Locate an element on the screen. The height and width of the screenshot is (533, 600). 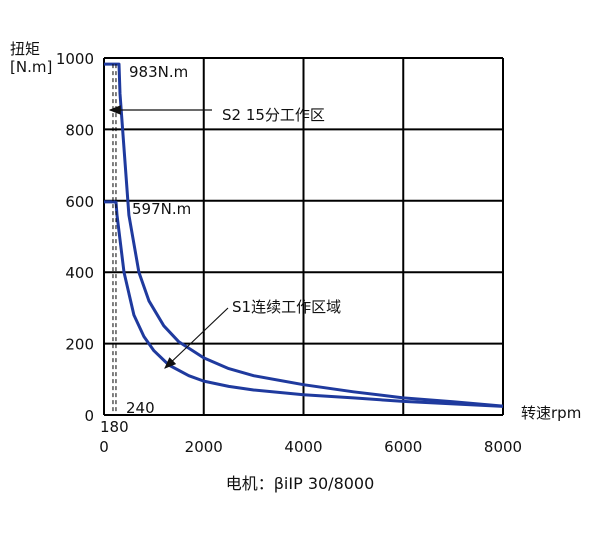
y-tick-label: 600 is located at coordinates (79, 202).